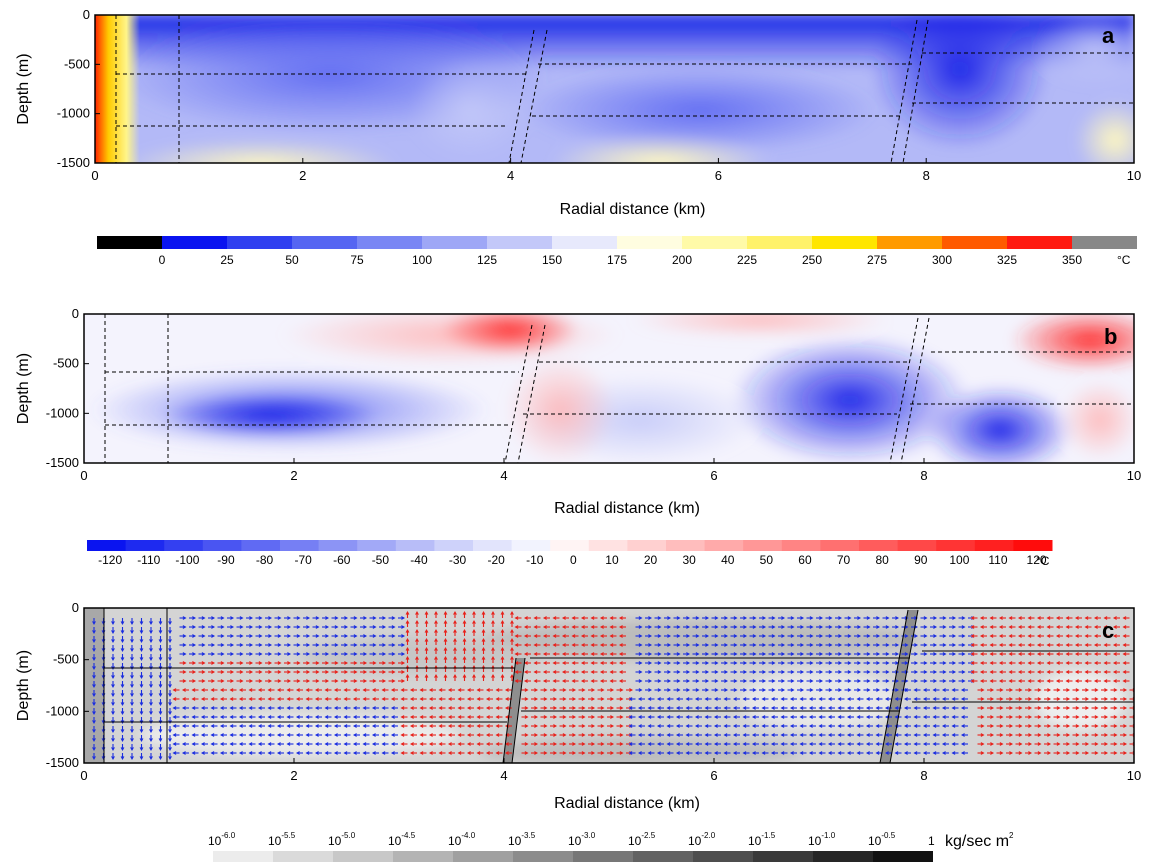 The height and width of the screenshot is (862, 1149). Describe the element at coordinates (942, 260) in the screenshot. I see `colorbar-label: 300` at that location.